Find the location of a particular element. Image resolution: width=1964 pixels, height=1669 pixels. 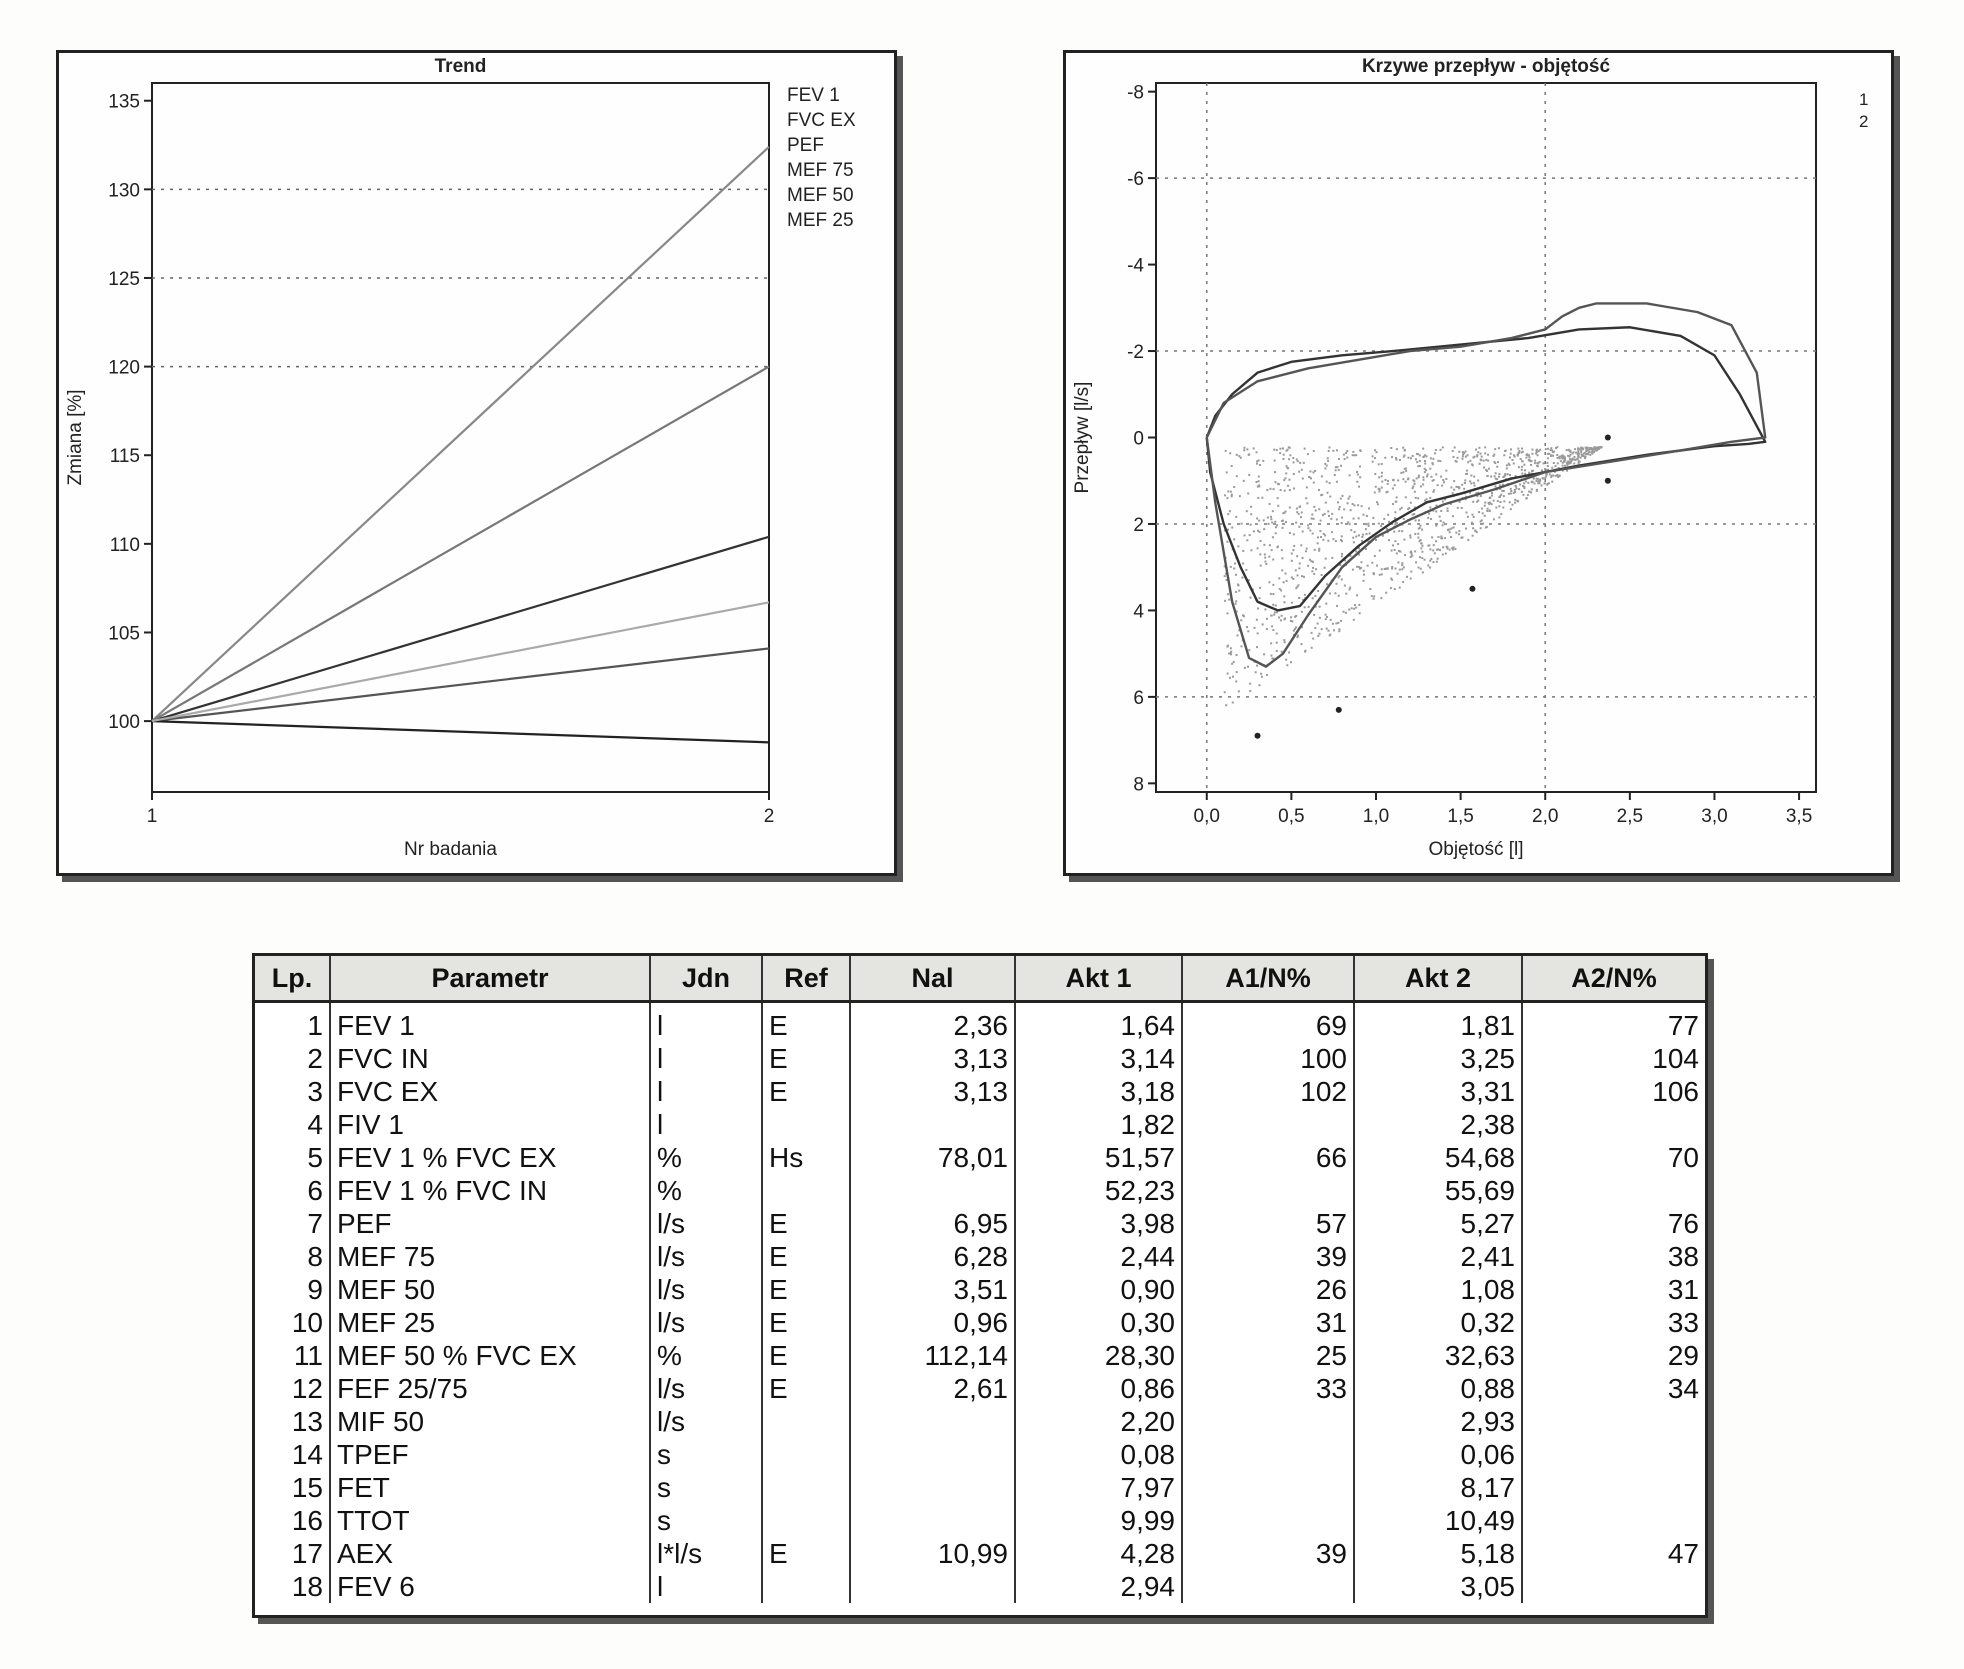

cell-a1n: 102 is located at coordinates (1268, 1091).